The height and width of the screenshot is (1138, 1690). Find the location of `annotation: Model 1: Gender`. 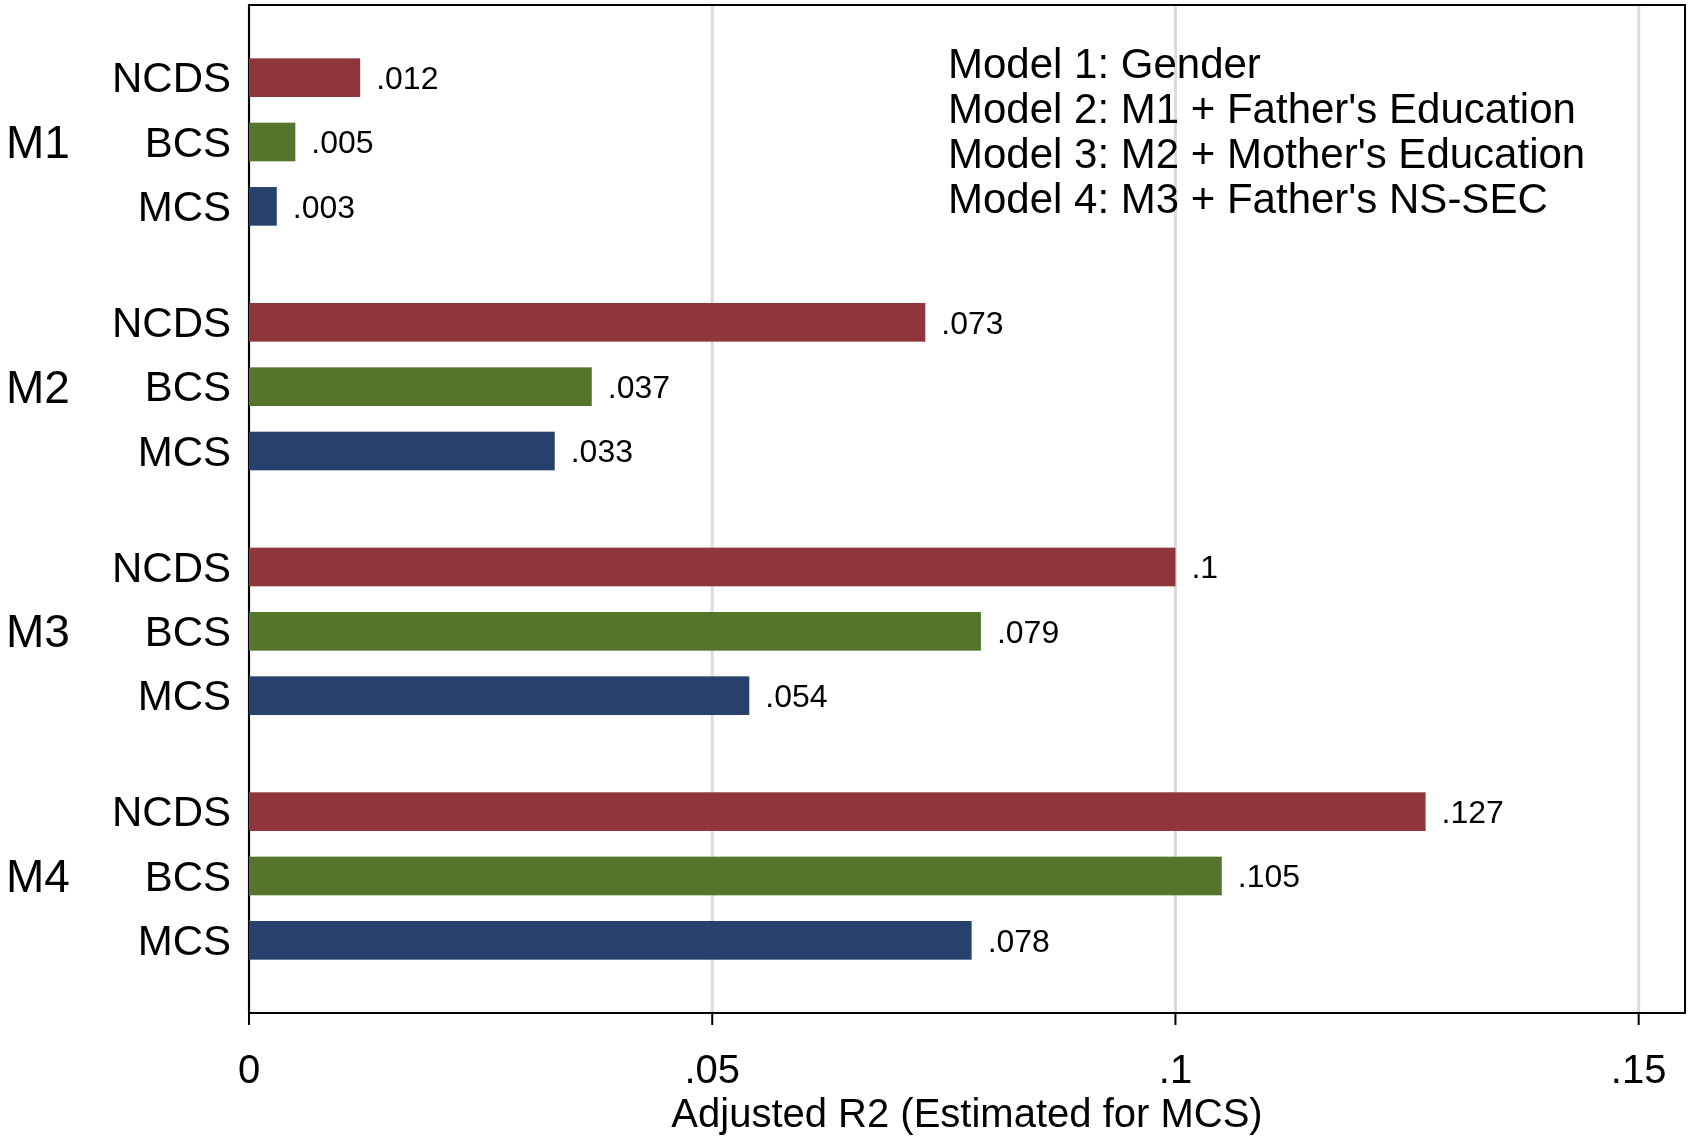

annotation: Model 1: Gender is located at coordinates (1104, 63).